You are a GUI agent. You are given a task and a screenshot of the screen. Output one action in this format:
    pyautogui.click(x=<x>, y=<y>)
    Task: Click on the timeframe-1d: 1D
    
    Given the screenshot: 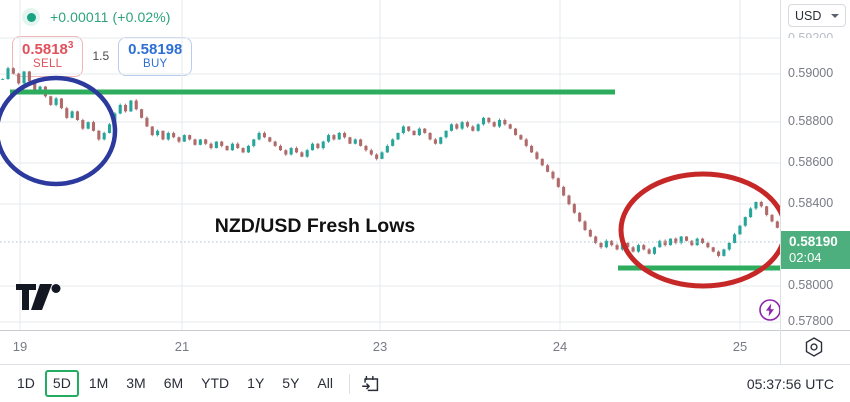 What is the action you would take?
    pyautogui.click(x=26, y=383)
    